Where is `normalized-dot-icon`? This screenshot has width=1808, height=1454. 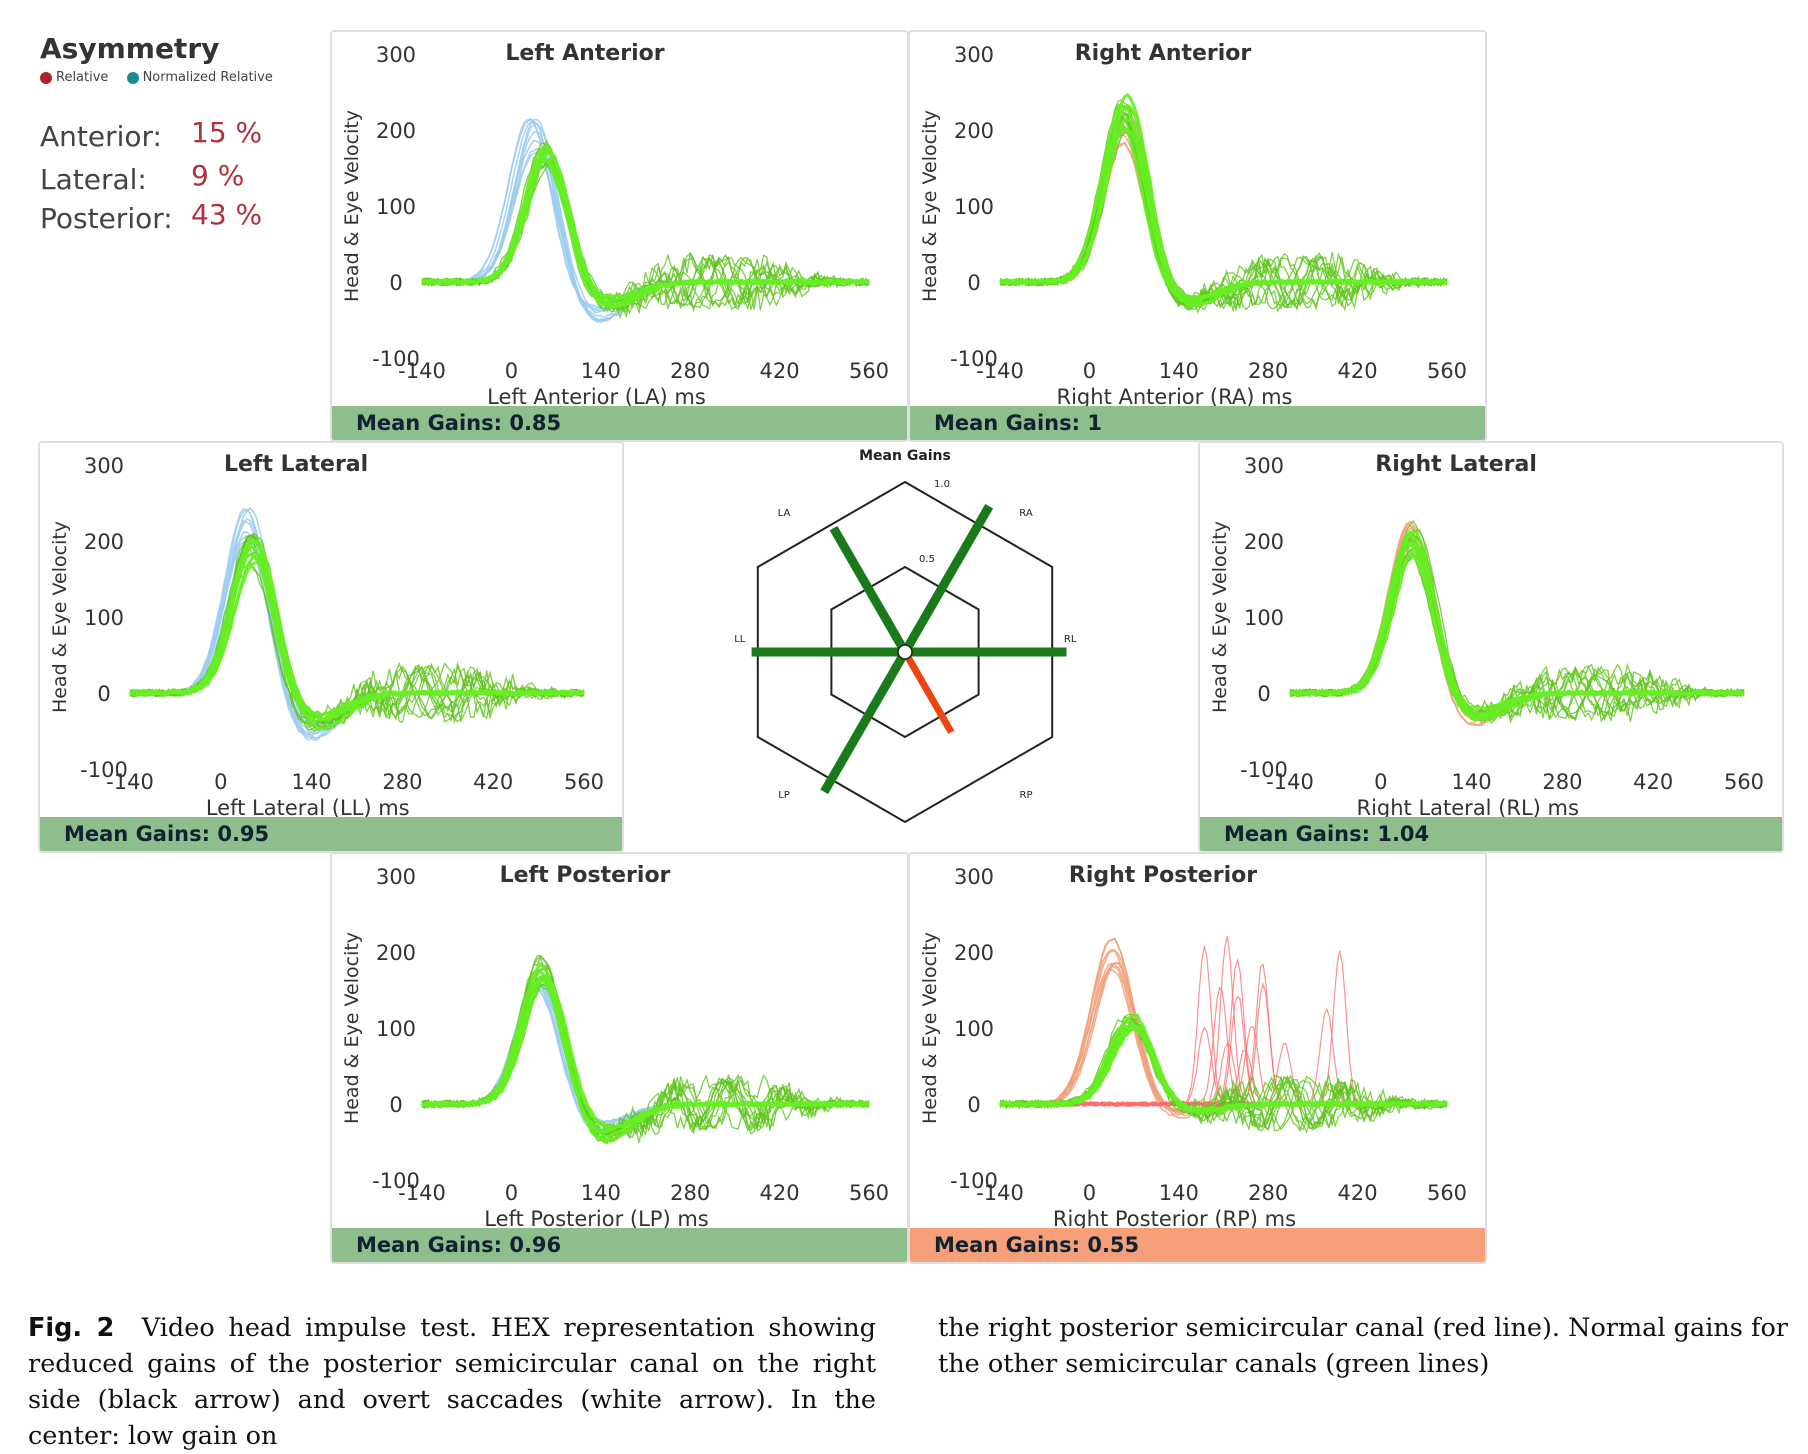 normalized-dot-icon is located at coordinates (132, 77).